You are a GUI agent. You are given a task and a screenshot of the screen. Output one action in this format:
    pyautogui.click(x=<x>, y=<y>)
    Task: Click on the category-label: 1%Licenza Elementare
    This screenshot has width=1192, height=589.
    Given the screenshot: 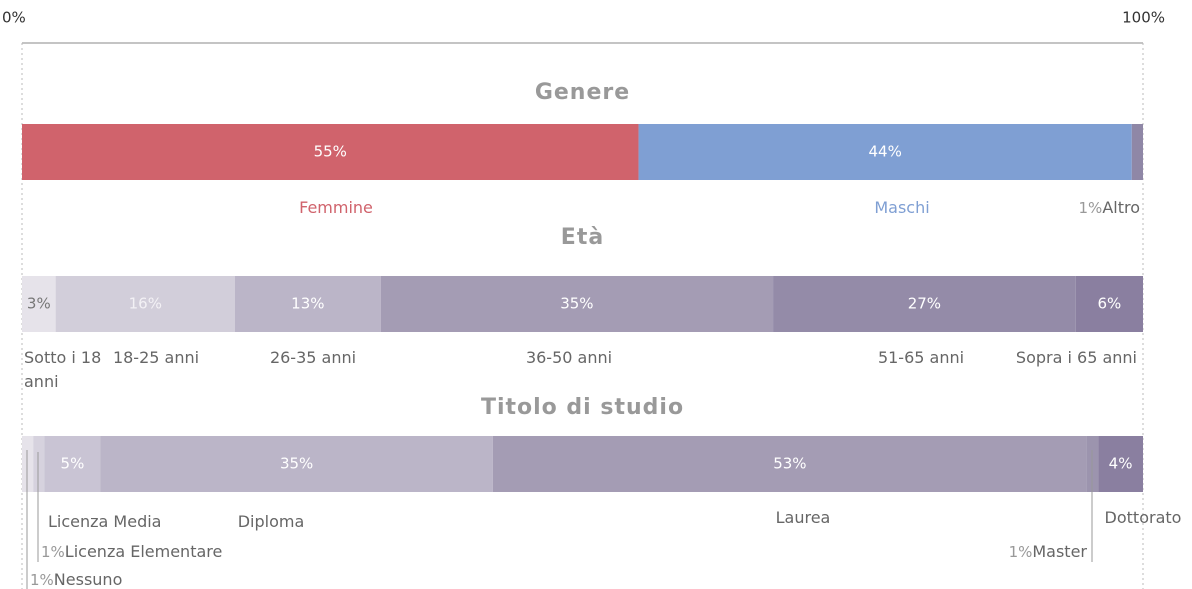 What is the action you would take?
    pyautogui.click(x=131, y=551)
    